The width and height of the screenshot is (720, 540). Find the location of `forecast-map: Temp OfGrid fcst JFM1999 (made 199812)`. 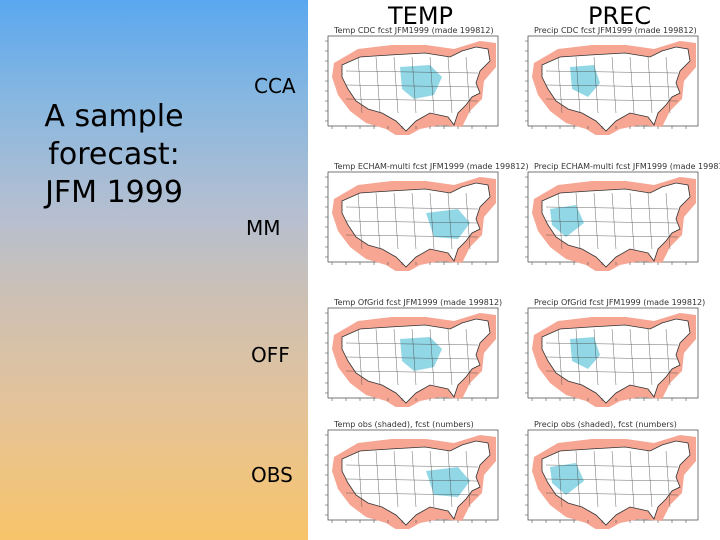

forecast-map: Temp OfGrid fcst JFM1999 (made 199812) is located at coordinates (411, 354).